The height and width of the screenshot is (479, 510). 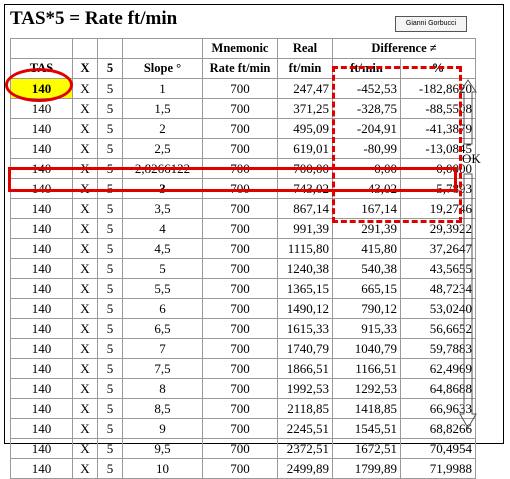 I want to click on cell-slope: 3,5, so click(x=162, y=208).